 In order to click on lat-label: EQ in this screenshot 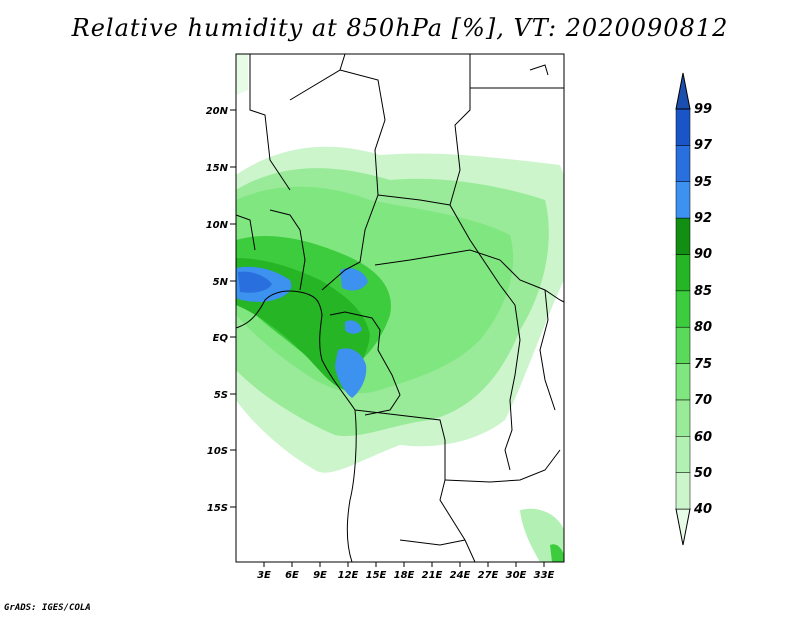, I will do `click(221, 338)`.